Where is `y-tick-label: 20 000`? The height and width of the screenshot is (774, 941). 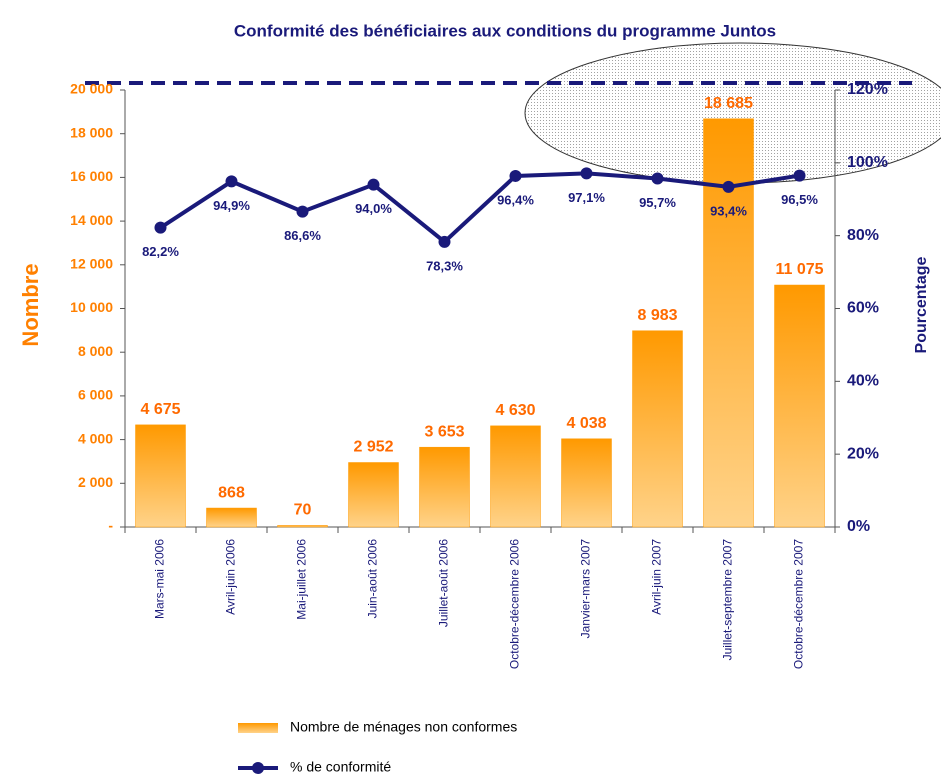
y-tick-label: 20 000 is located at coordinates (91, 89).